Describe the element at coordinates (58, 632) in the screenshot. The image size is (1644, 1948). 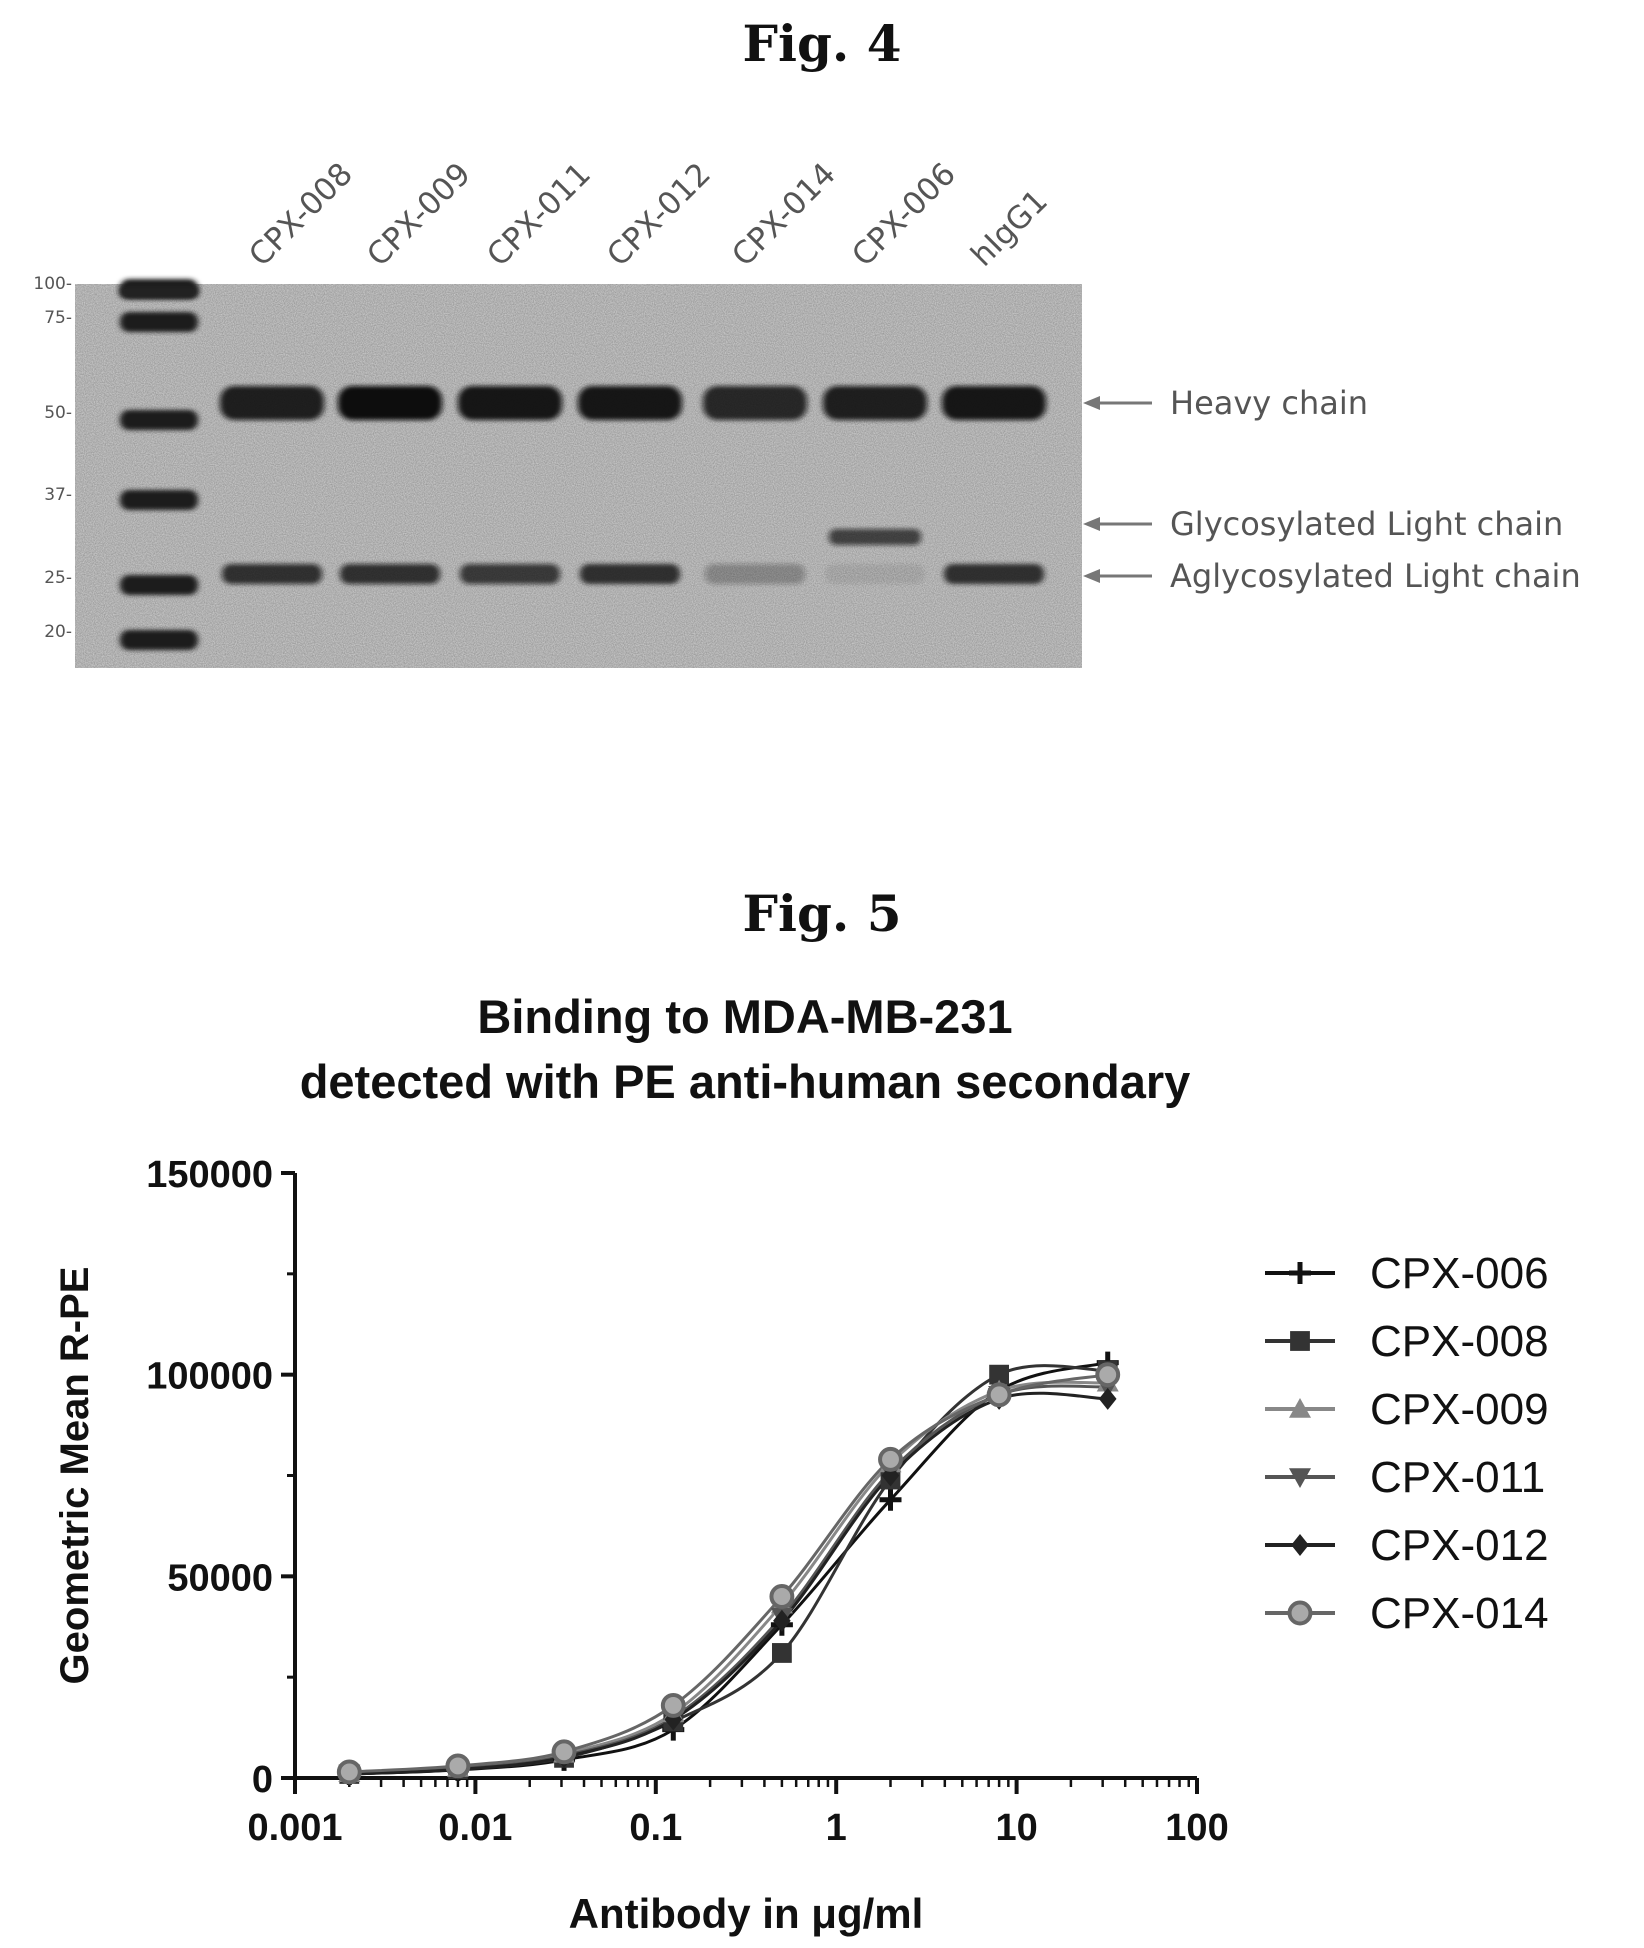
I see `marker-label: 20-` at that location.